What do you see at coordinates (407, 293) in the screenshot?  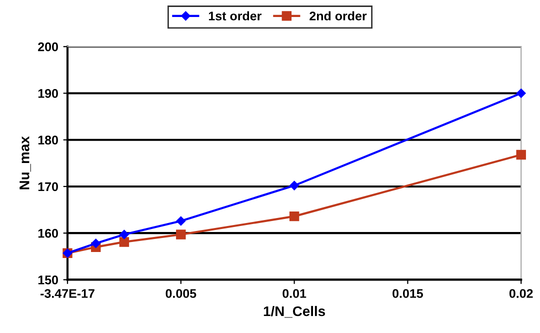 I see `x-tick-label: 0.015` at bounding box center [407, 293].